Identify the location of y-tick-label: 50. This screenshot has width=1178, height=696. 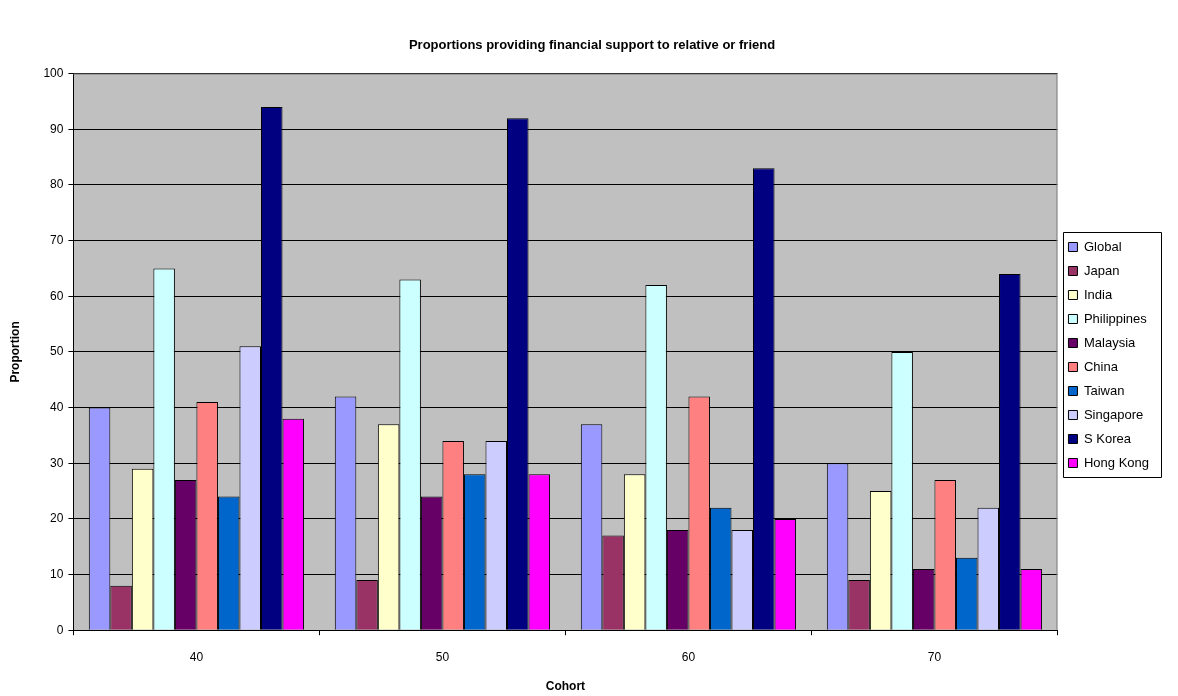
(57, 351).